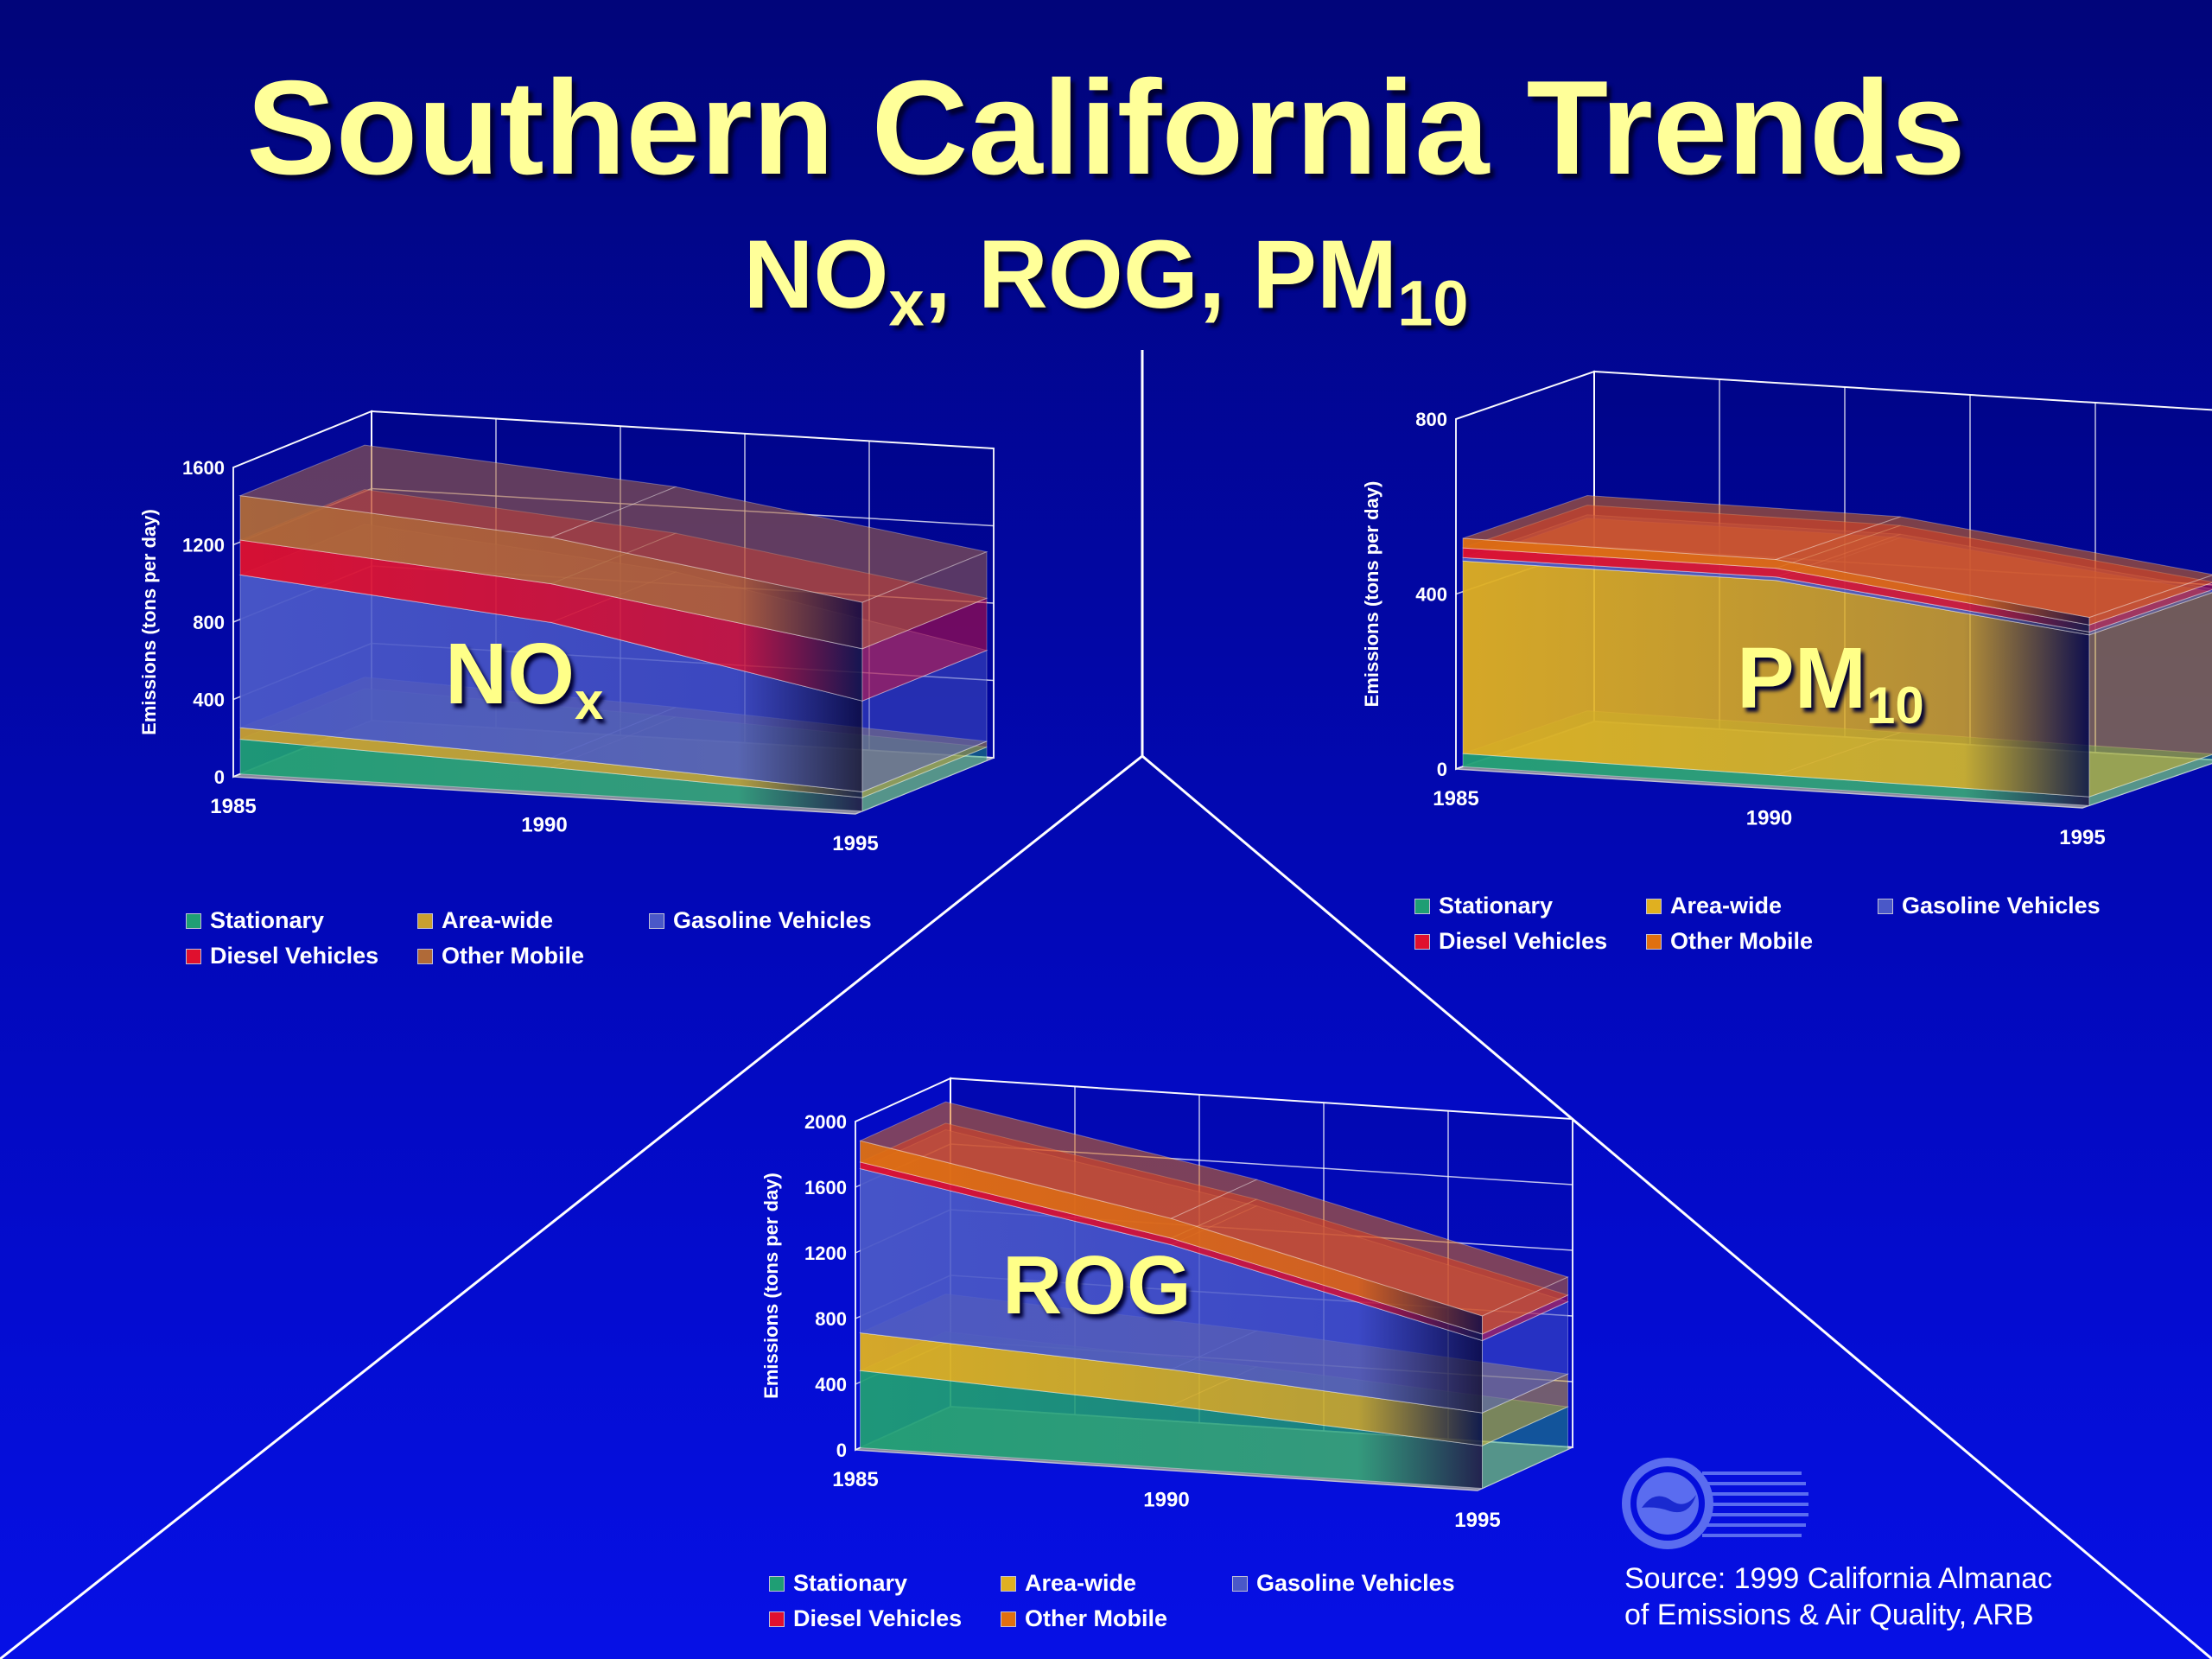 This screenshot has height=1659, width=2212. Describe the element at coordinates (831, 1384) in the screenshot. I see `rog-ytick-400: 400` at that location.